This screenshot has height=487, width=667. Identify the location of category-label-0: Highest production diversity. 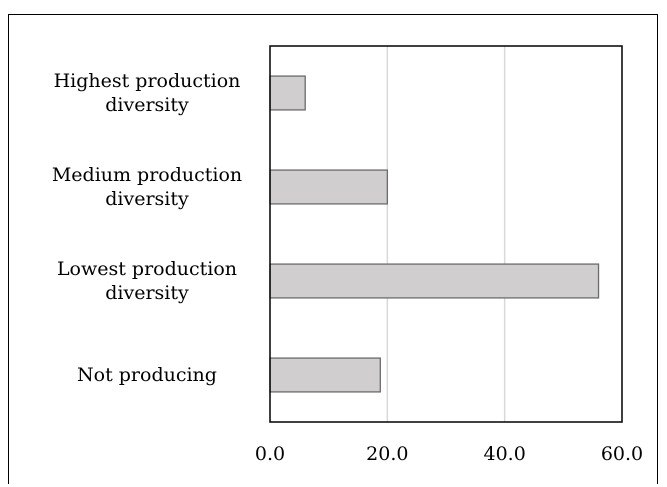
(147, 93).